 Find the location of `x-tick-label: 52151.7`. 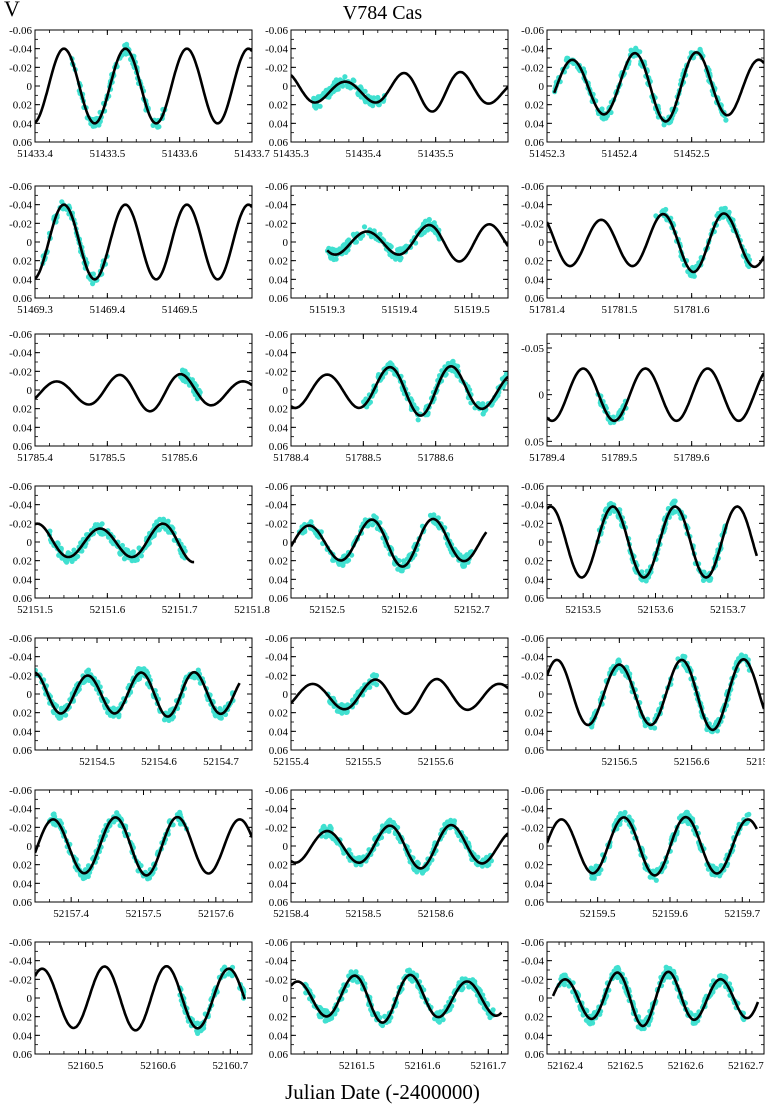

x-tick-label: 52151.7 is located at coordinates (180, 610).